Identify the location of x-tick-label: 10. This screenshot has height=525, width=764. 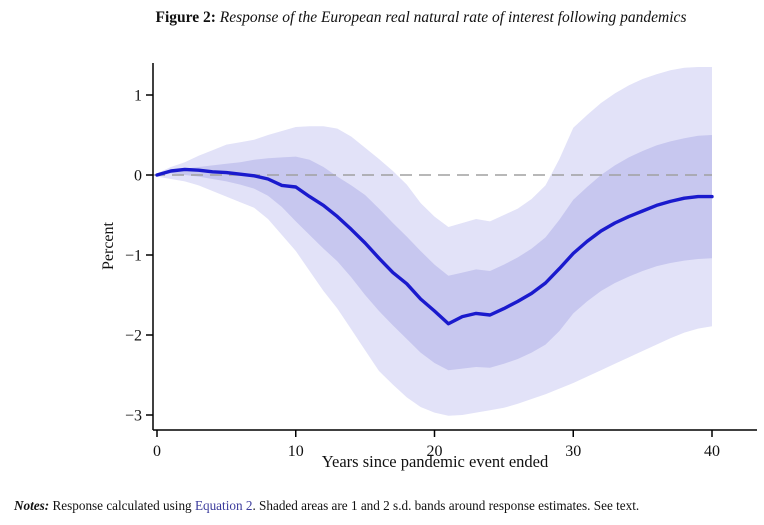
(296, 451).